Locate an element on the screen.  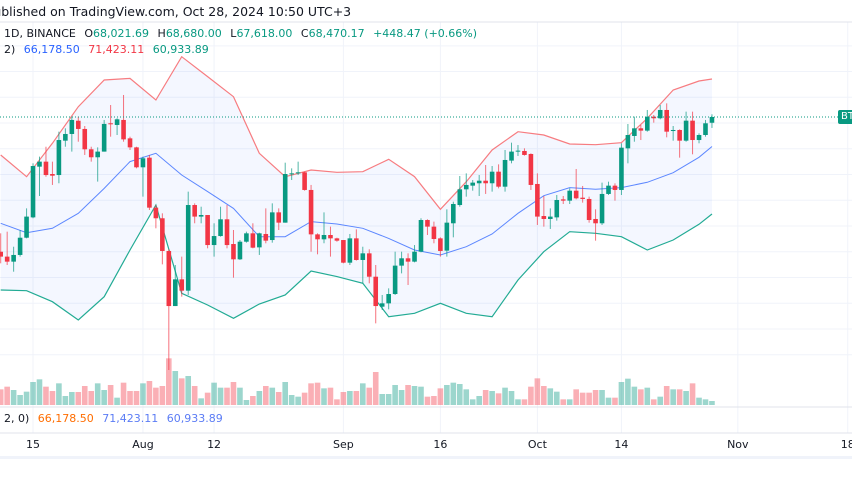
bollinger-legend: 2) 66,178.50 71,423.11 60,933.89 is located at coordinates (109, 49).